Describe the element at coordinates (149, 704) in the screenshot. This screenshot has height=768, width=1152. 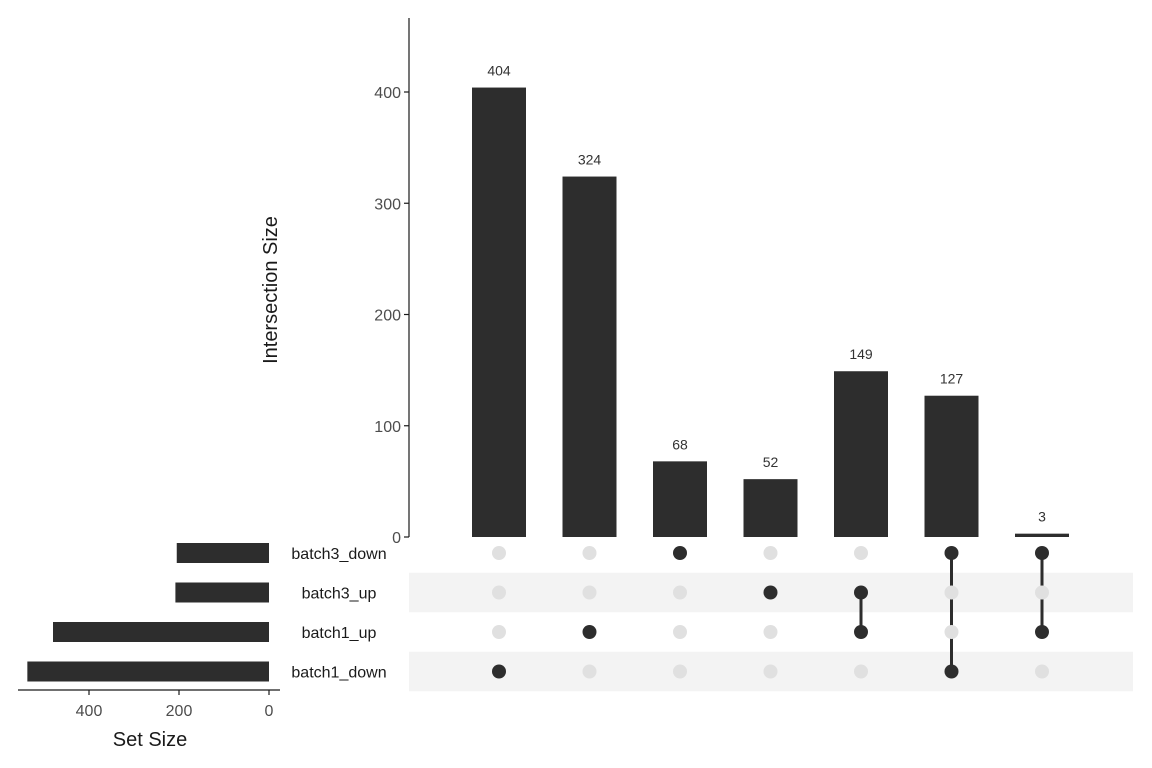
I see `set-size-axis: 400 200 0` at that location.